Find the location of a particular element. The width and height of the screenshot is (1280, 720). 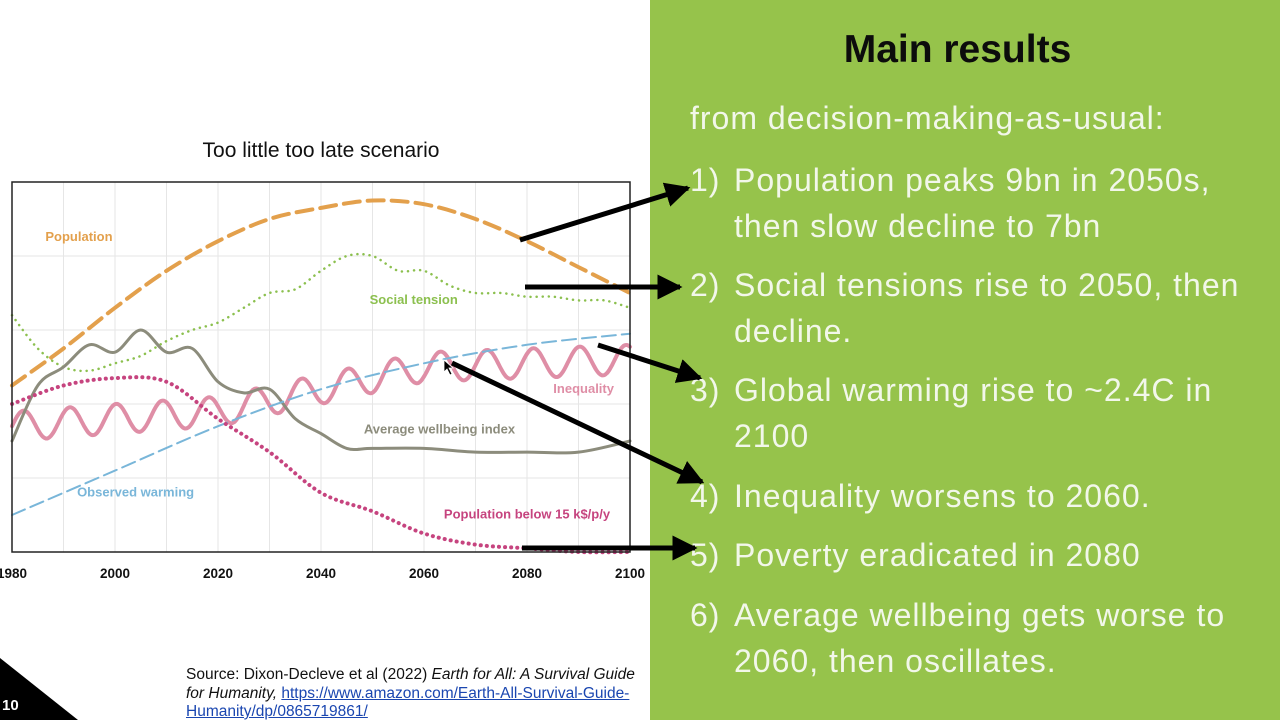

x-tick-label: 2060 is located at coordinates (424, 573).